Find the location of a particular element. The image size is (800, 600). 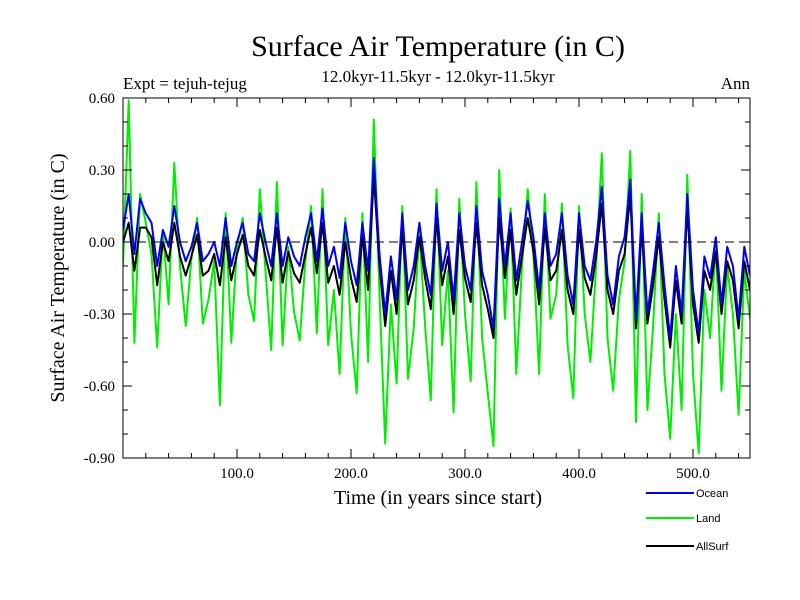

x-tick-label: 500.0 is located at coordinates (693, 474).